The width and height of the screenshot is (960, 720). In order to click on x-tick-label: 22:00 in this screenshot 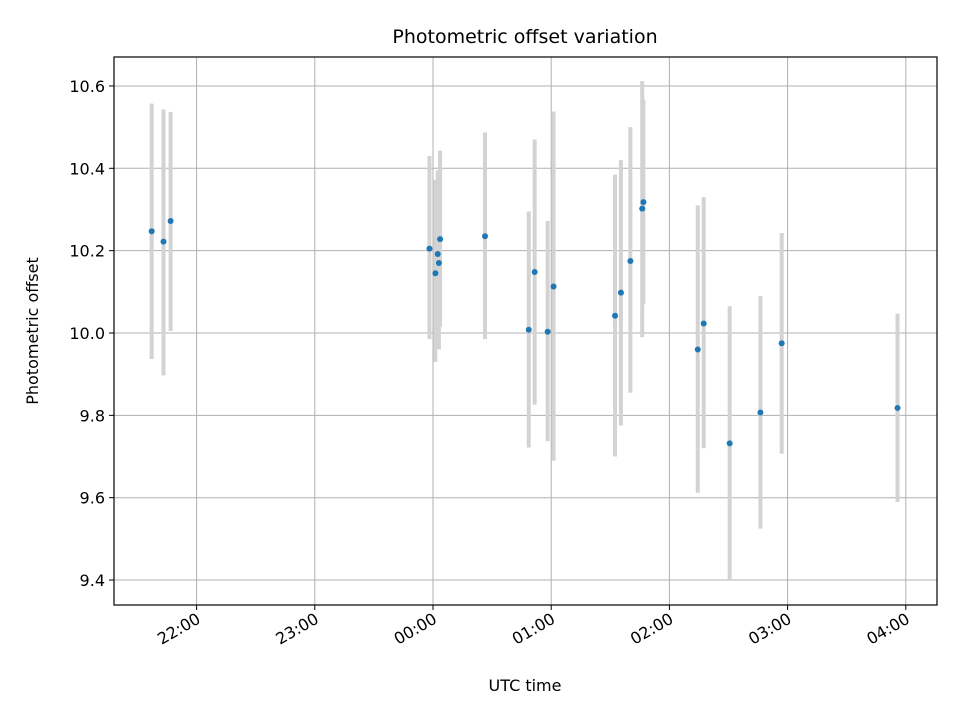, I will do `click(178, 629)`.